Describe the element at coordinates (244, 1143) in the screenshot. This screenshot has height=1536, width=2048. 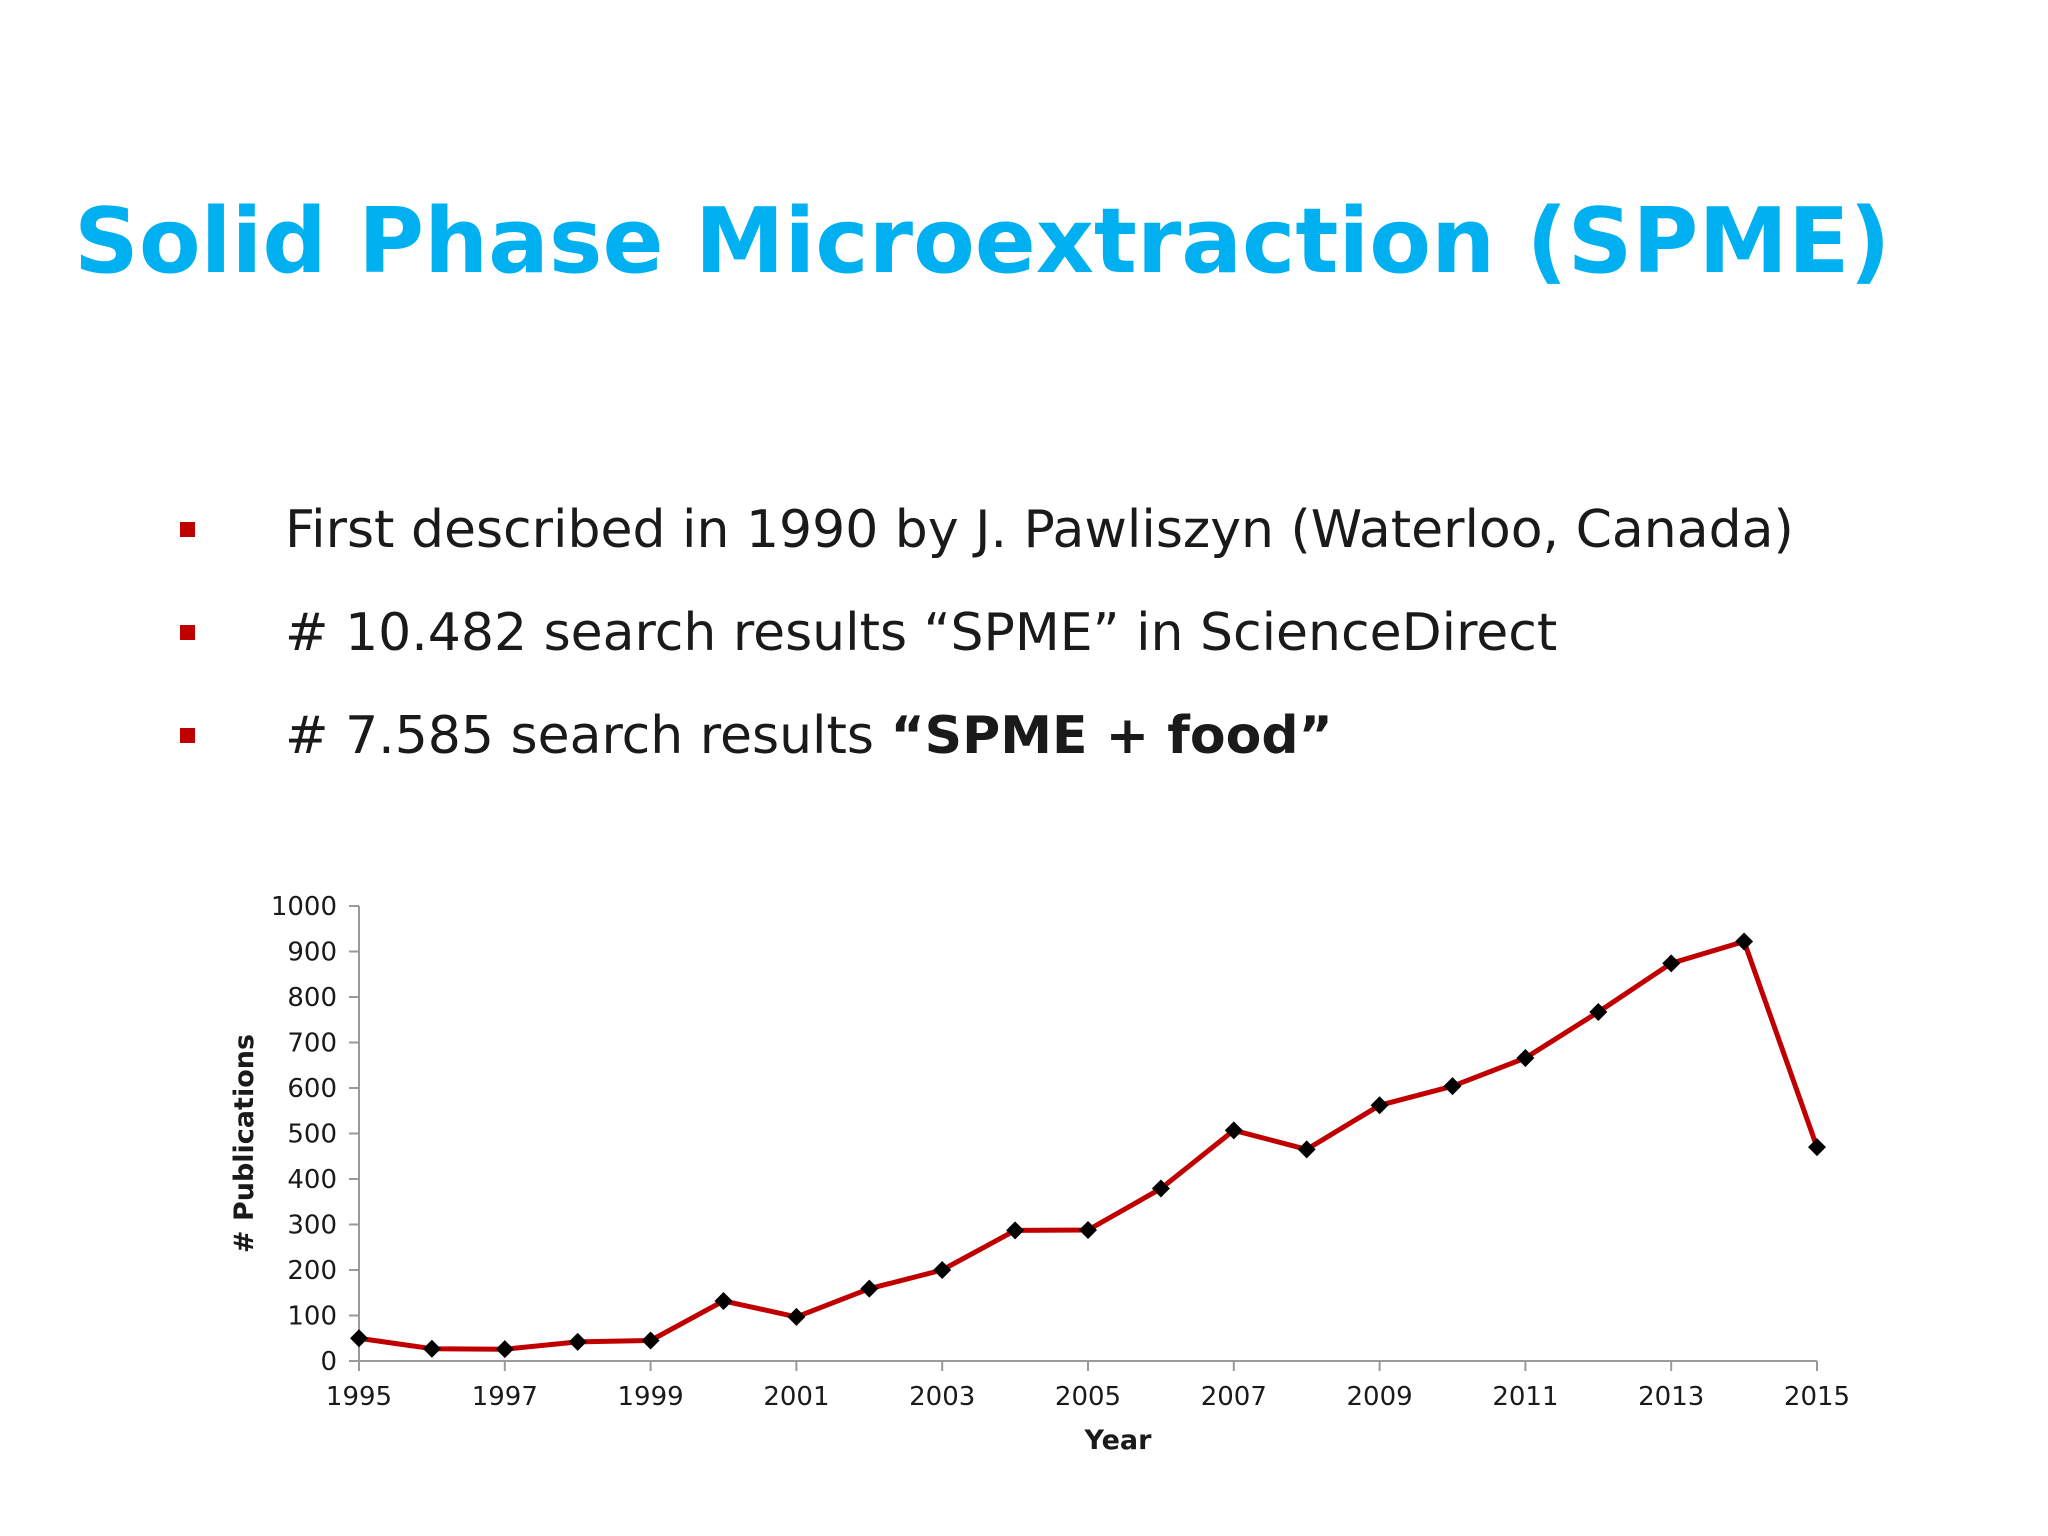
I see `y-axis-label: # Publications` at that location.